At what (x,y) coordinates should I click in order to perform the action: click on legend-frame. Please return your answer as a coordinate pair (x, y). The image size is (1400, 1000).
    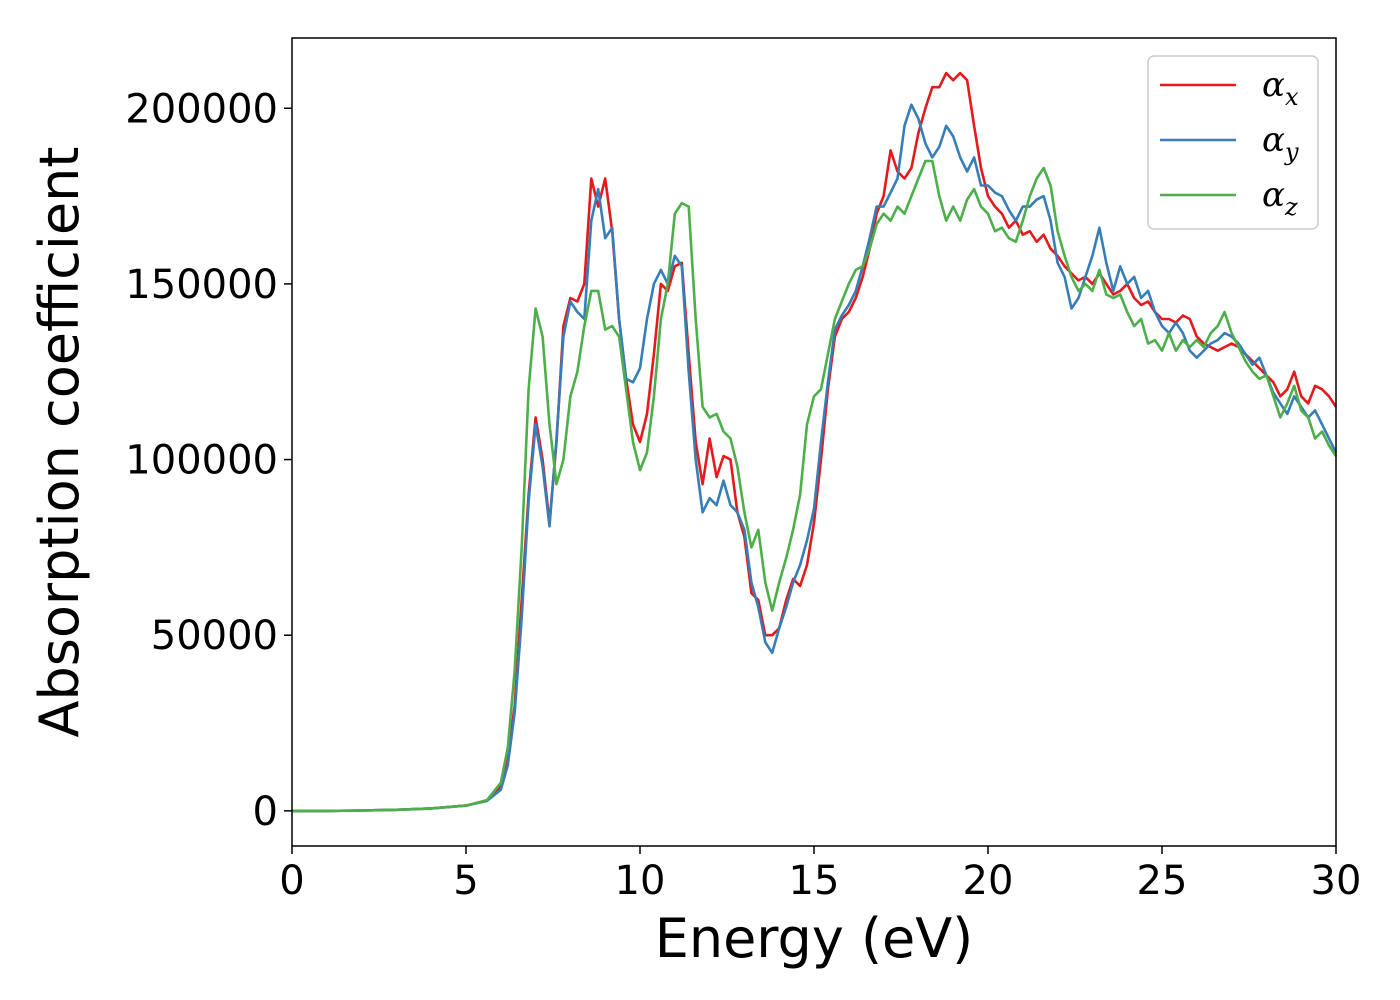
    Looking at the image, I should click on (1233, 142).